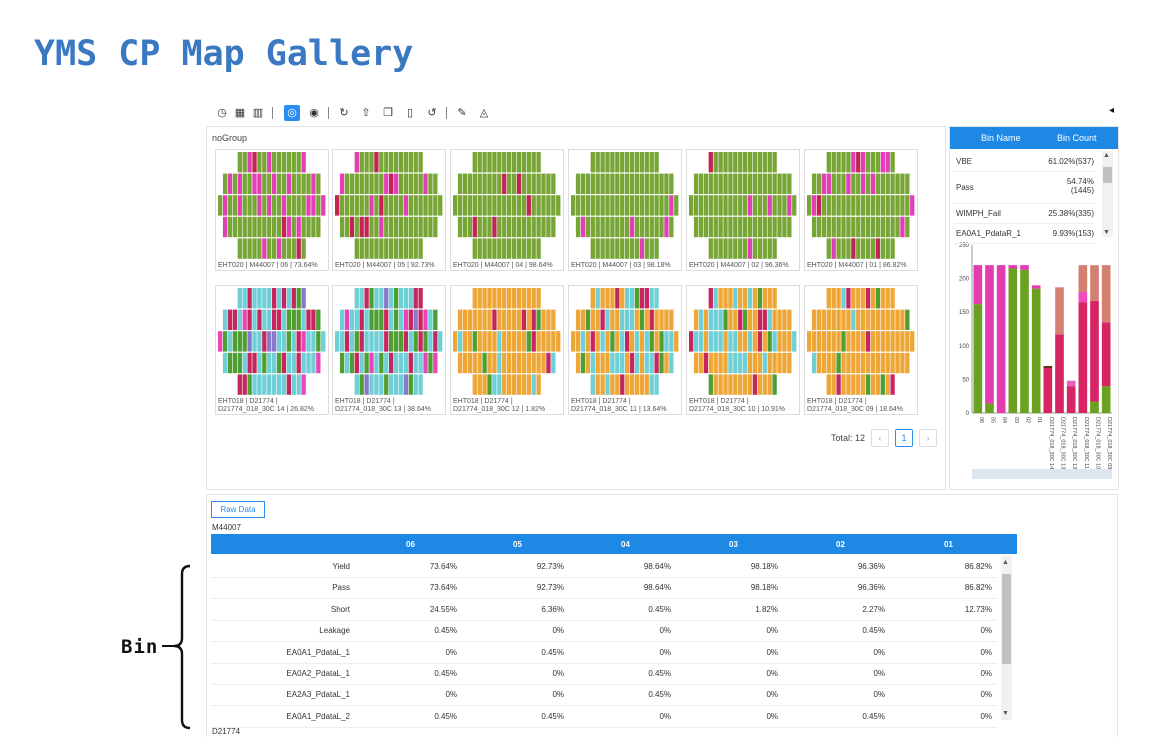 This screenshot has height=737, width=1160. Describe the element at coordinates (733, 544) in the screenshot. I see `column-header-03: 03` at that location.